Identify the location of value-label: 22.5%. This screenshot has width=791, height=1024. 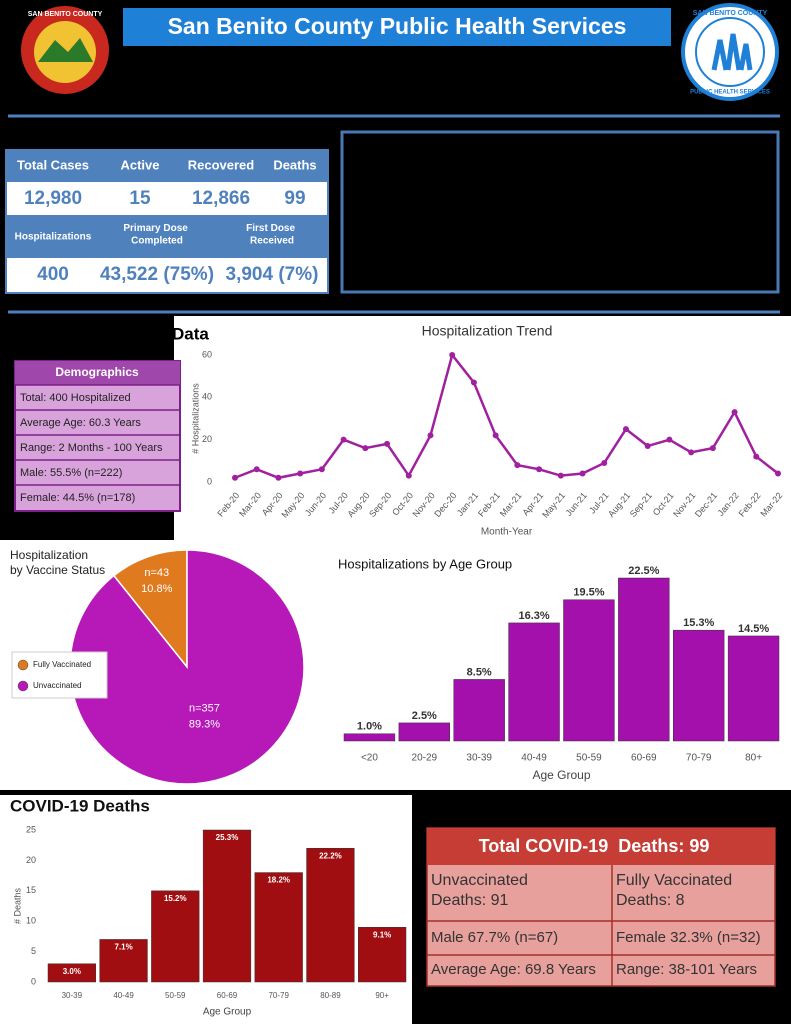
(643, 571).